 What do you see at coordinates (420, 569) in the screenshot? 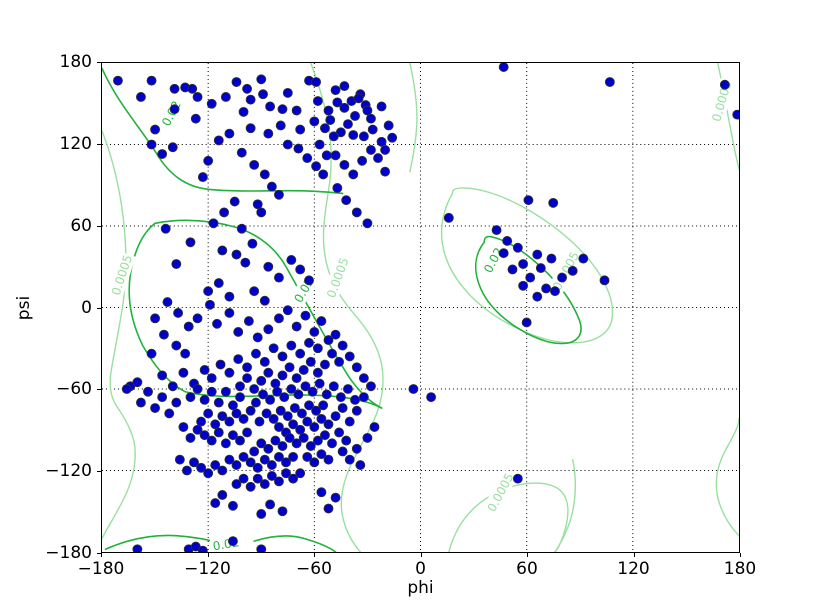
I see `x-tick-label: 0` at bounding box center [420, 569].